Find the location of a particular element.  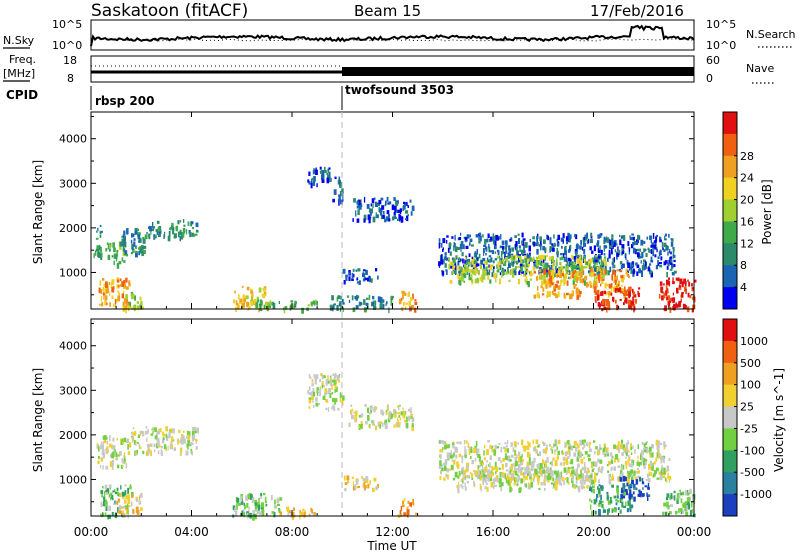

freq-label-line1: Freq. is located at coordinates (22, 59).